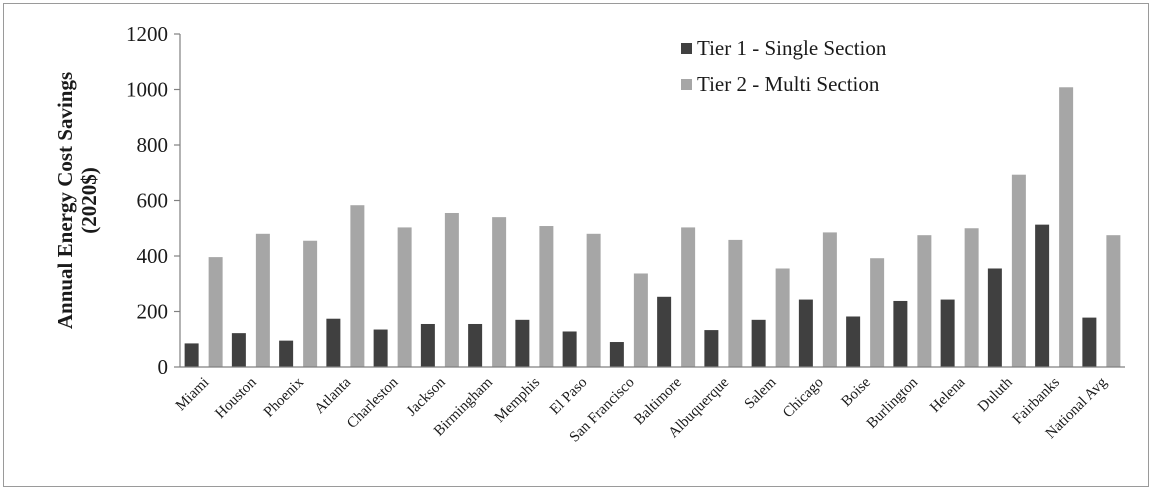  I want to click on x-category-label: Atlanta, so click(333, 395).